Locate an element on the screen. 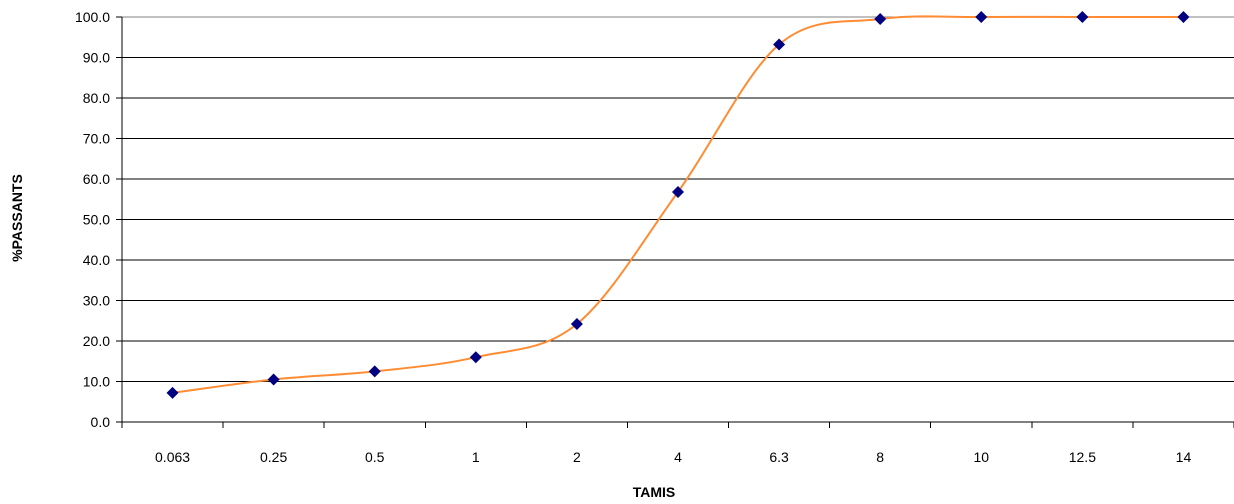 Image resolution: width=1234 pixels, height=504 pixels. x-tick-label: 12.5 is located at coordinates (1082, 457).